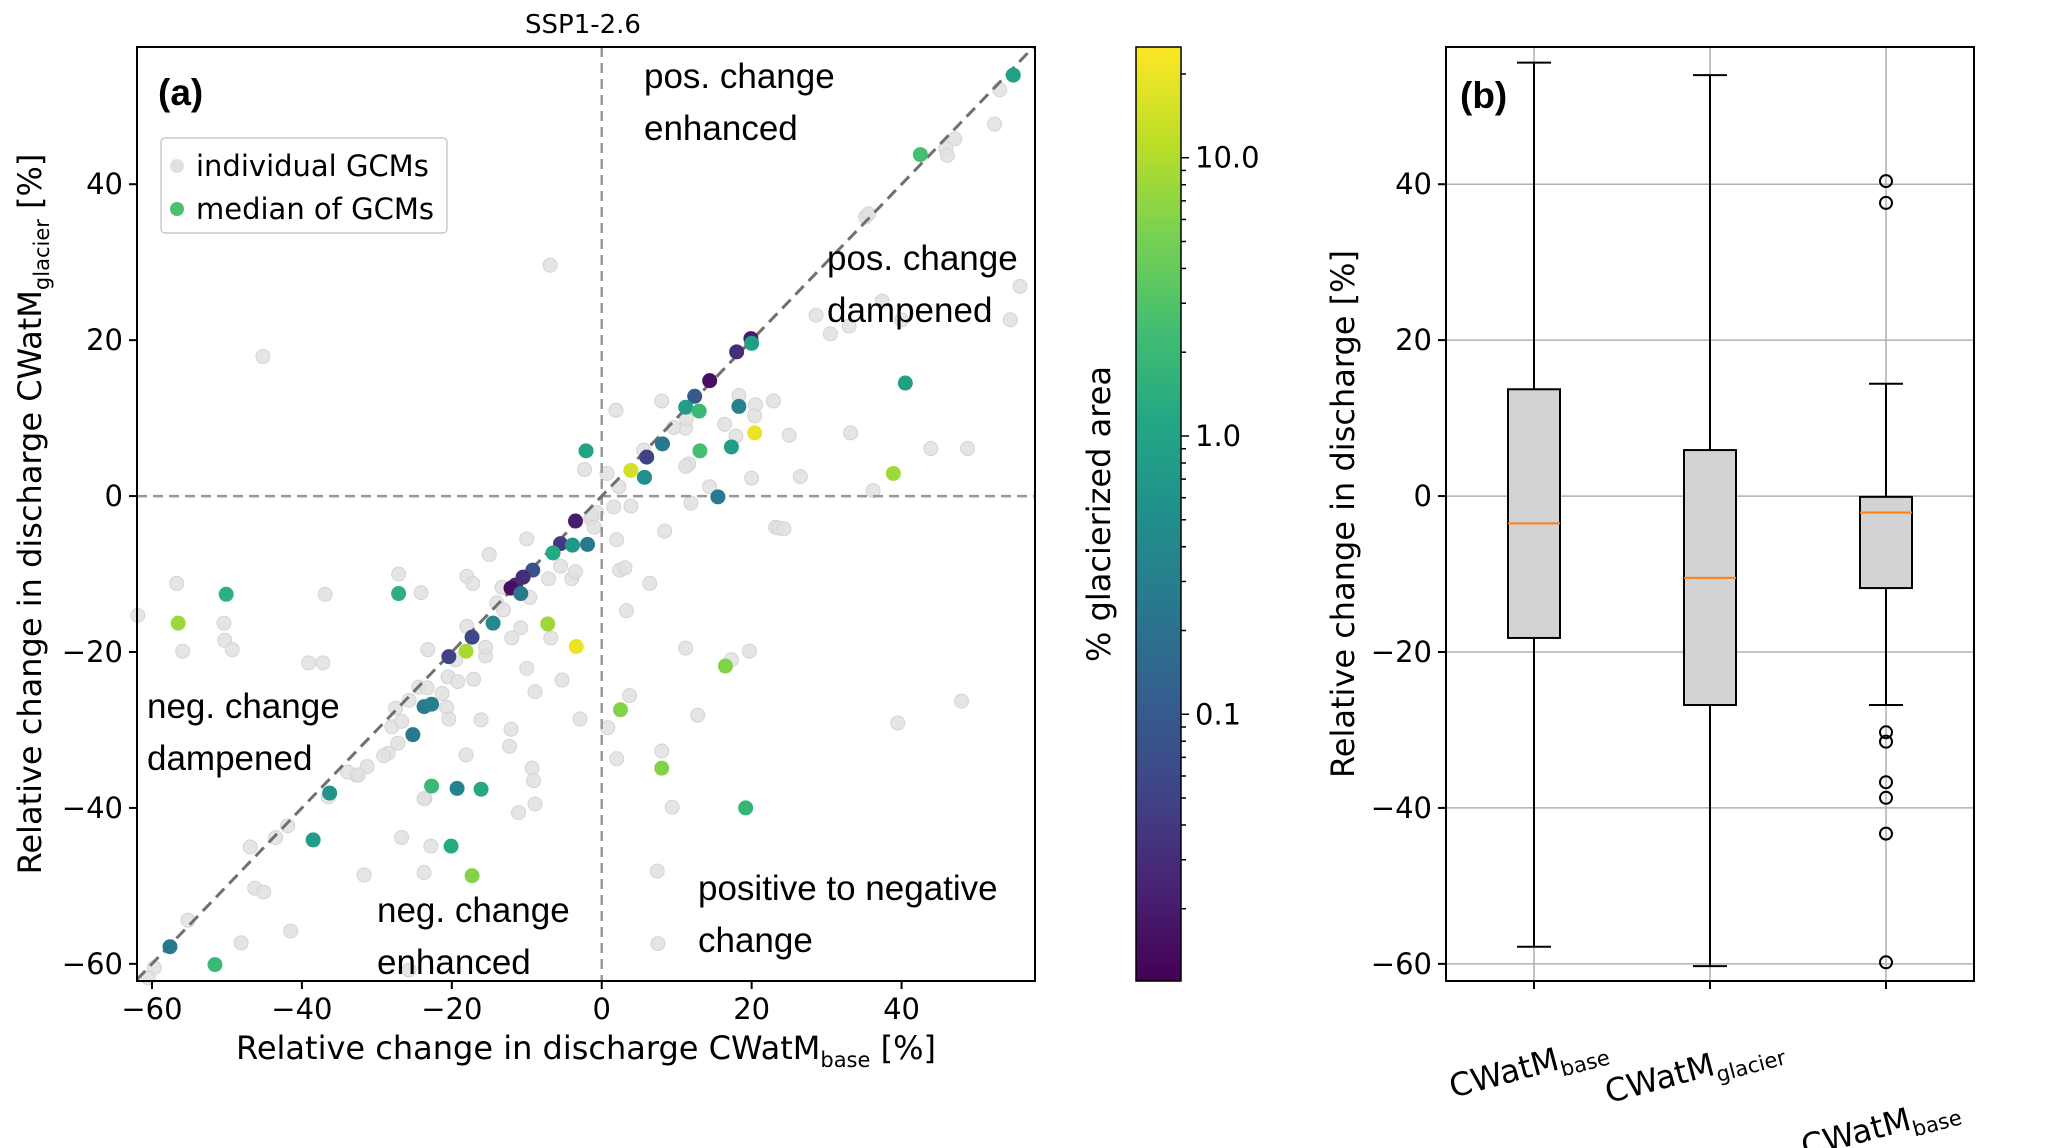 This screenshot has width=2067, height=1148. Describe the element at coordinates (30, 187) in the screenshot. I see `y-axis-label-suffix: [%]` at that location.